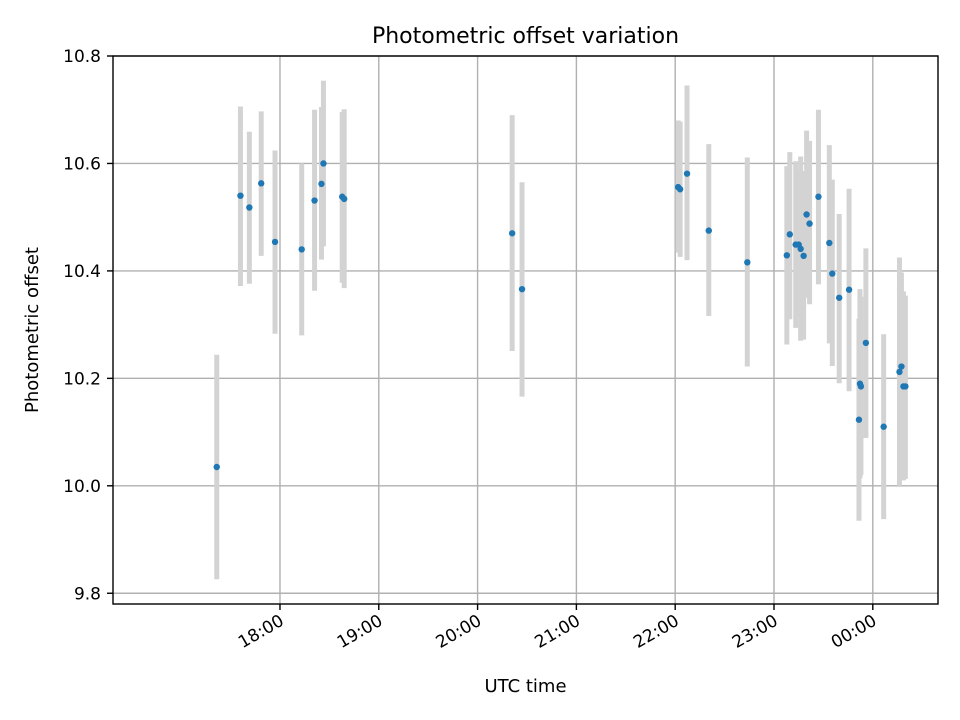 The height and width of the screenshot is (720, 960). I want to click on chart-title: Photometric offset variation, so click(525, 36).